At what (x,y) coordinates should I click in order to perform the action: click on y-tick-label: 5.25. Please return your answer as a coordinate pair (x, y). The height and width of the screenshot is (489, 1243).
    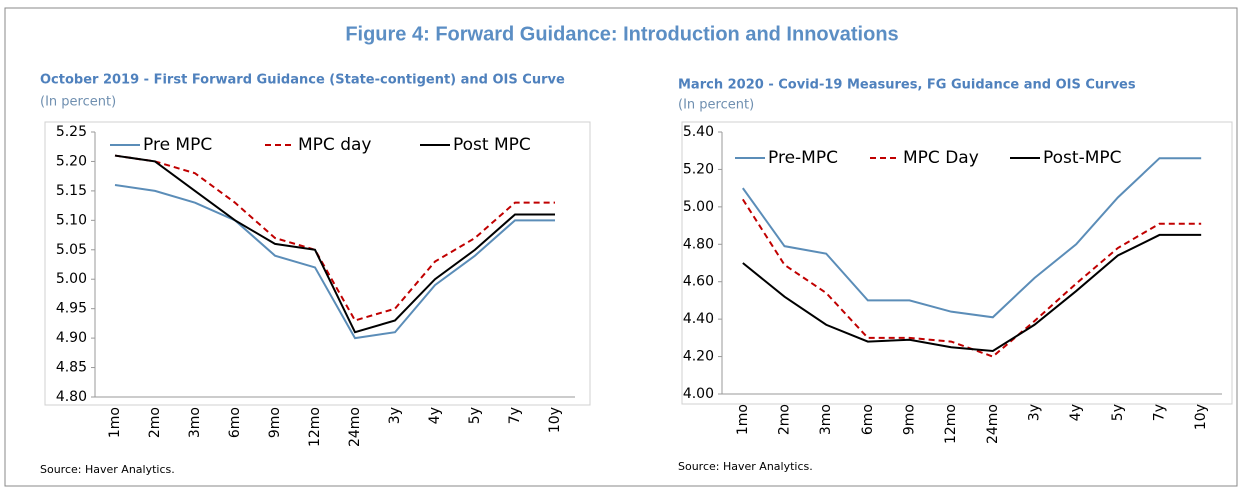
    Looking at the image, I should click on (71, 132).